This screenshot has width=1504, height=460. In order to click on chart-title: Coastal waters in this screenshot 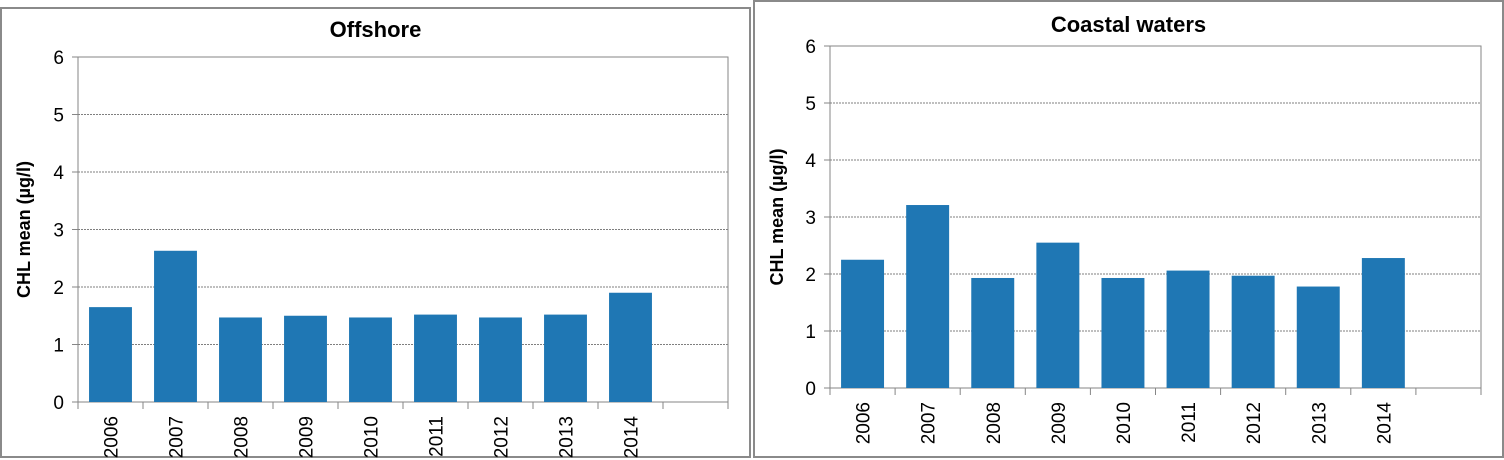, I will do `click(1128, 24)`.